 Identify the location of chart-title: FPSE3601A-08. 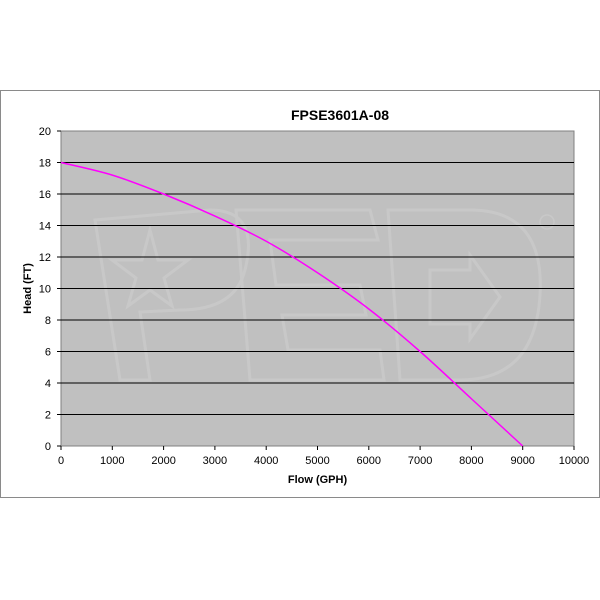
(340, 115).